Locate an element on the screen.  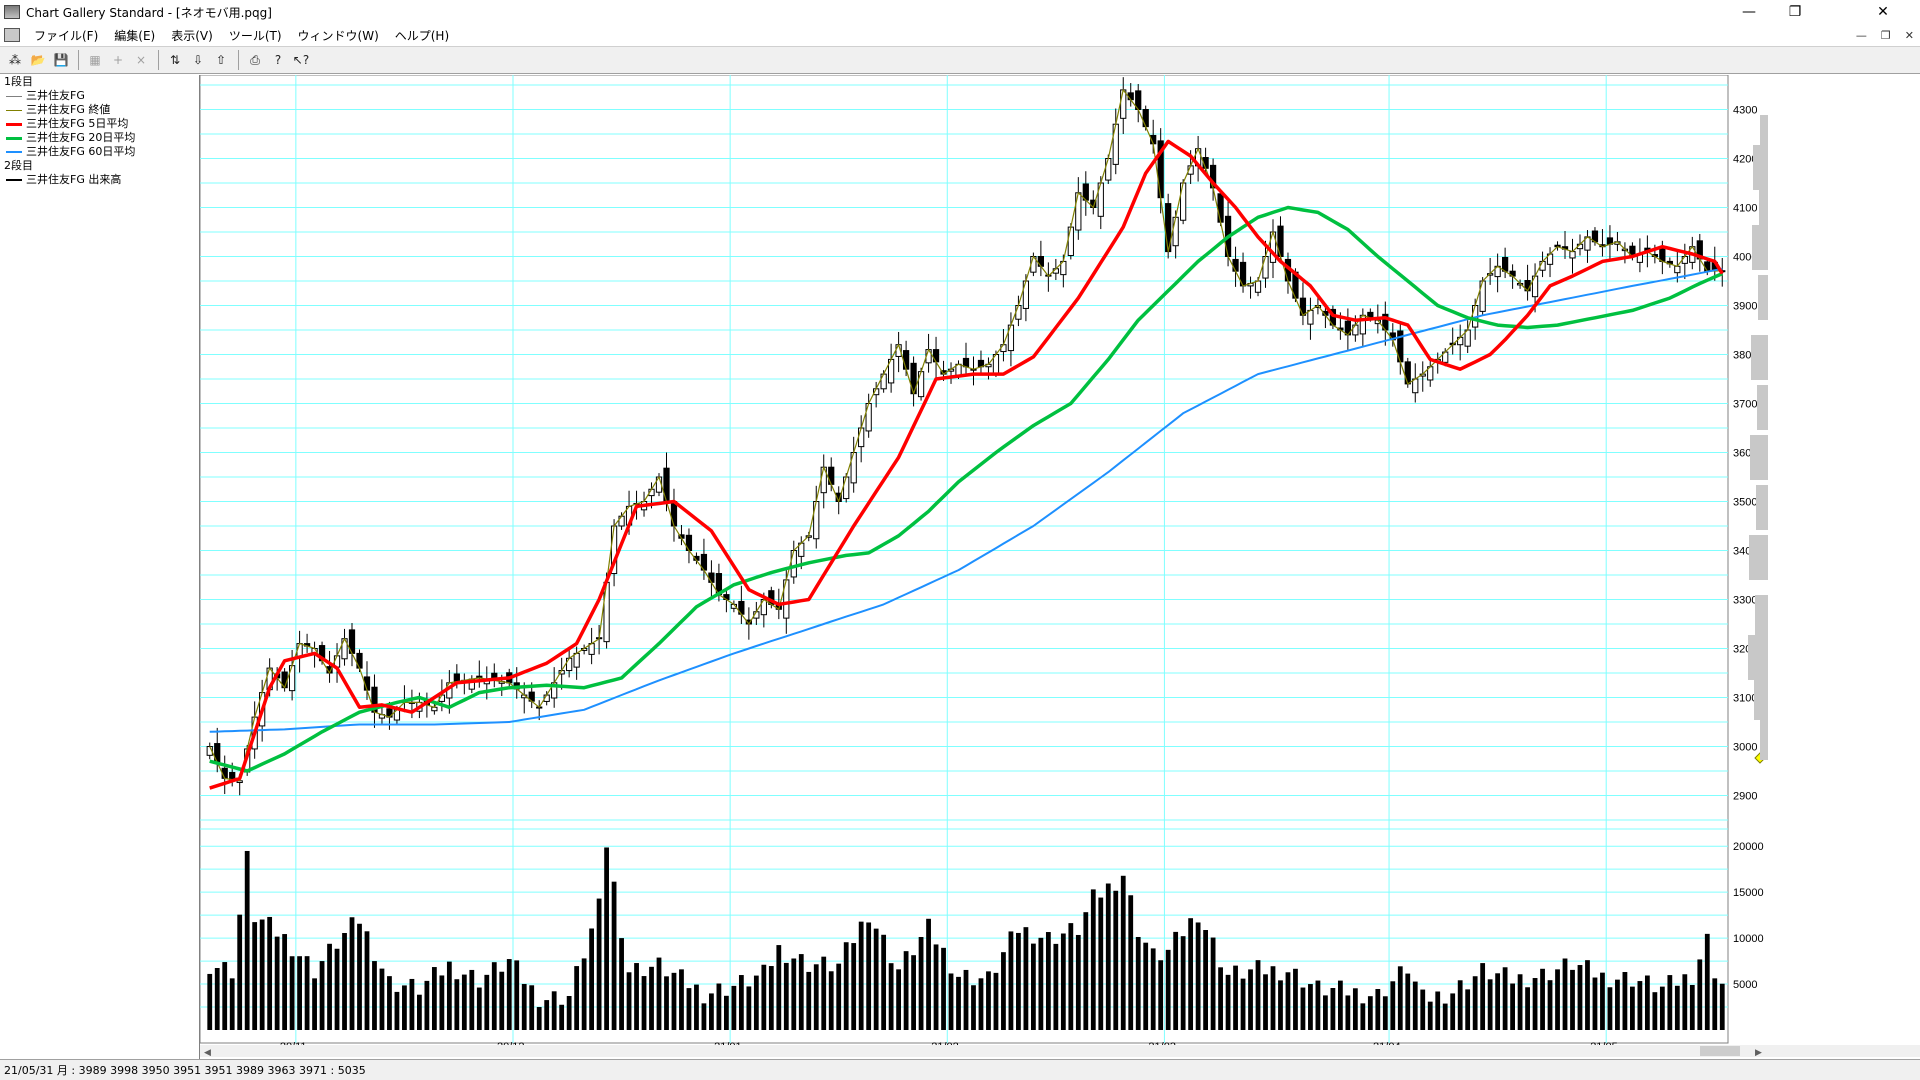
up-arrow-icon: ⇧ is located at coordinates (221, 60).